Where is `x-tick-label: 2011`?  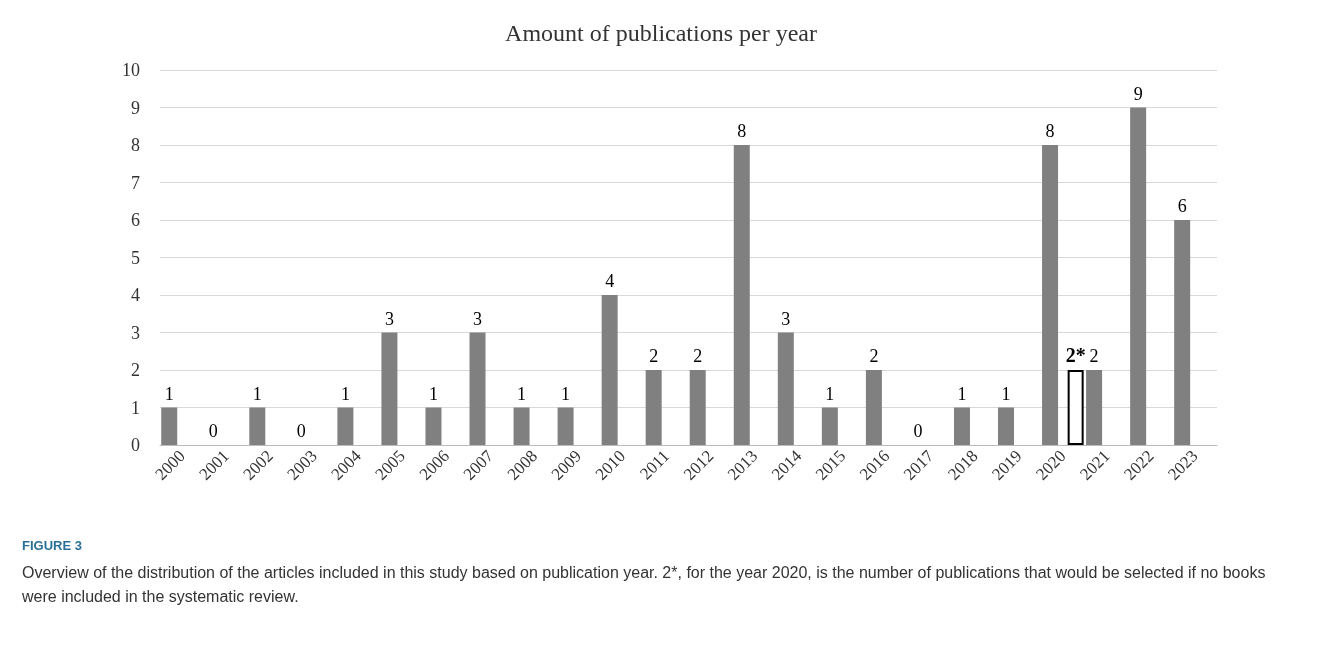 x-tick-label: 2011 is located at coordinates (655, 465).